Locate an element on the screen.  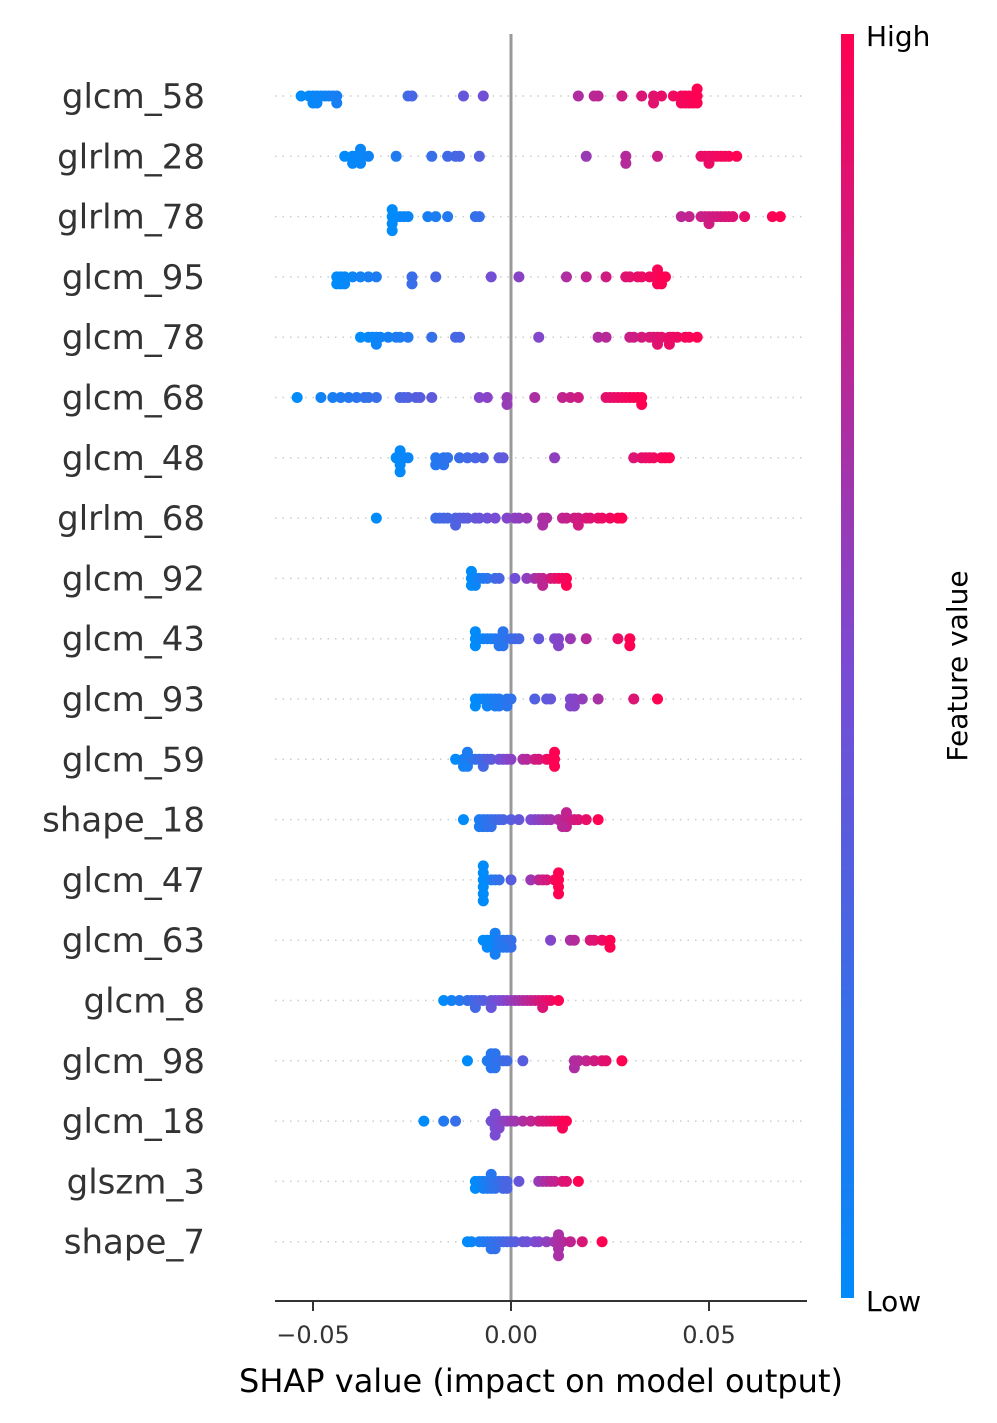
feature-label-shape_7: shape_7 is located at coordinates (134, 1243).